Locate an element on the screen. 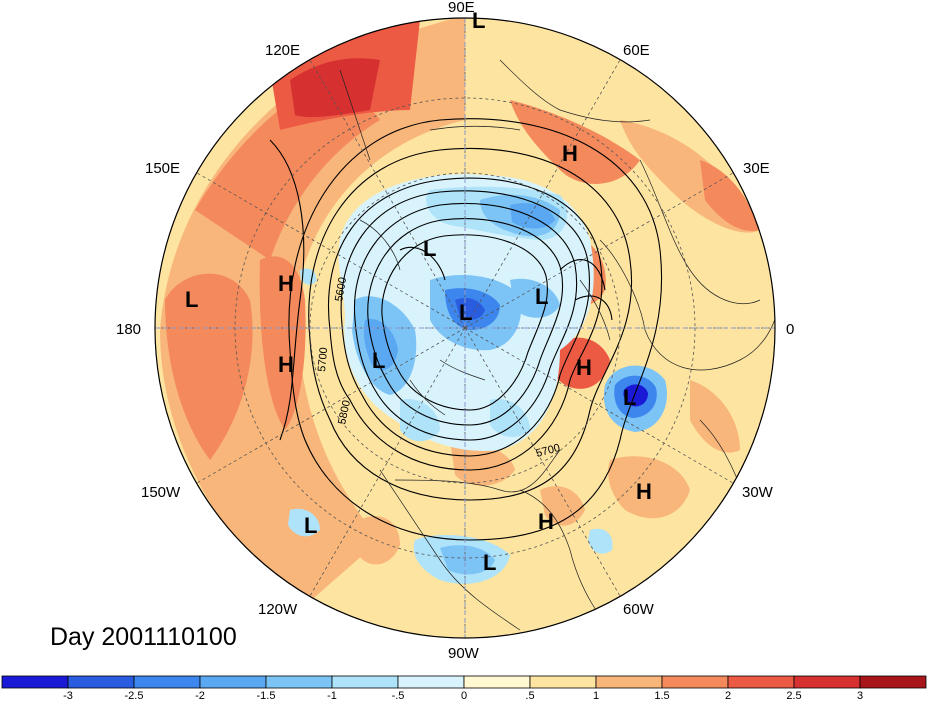 Image resolution: width=928 pixels, height=702 pixels. lon-label-120e: 120E is located at coordinates (282, 50).